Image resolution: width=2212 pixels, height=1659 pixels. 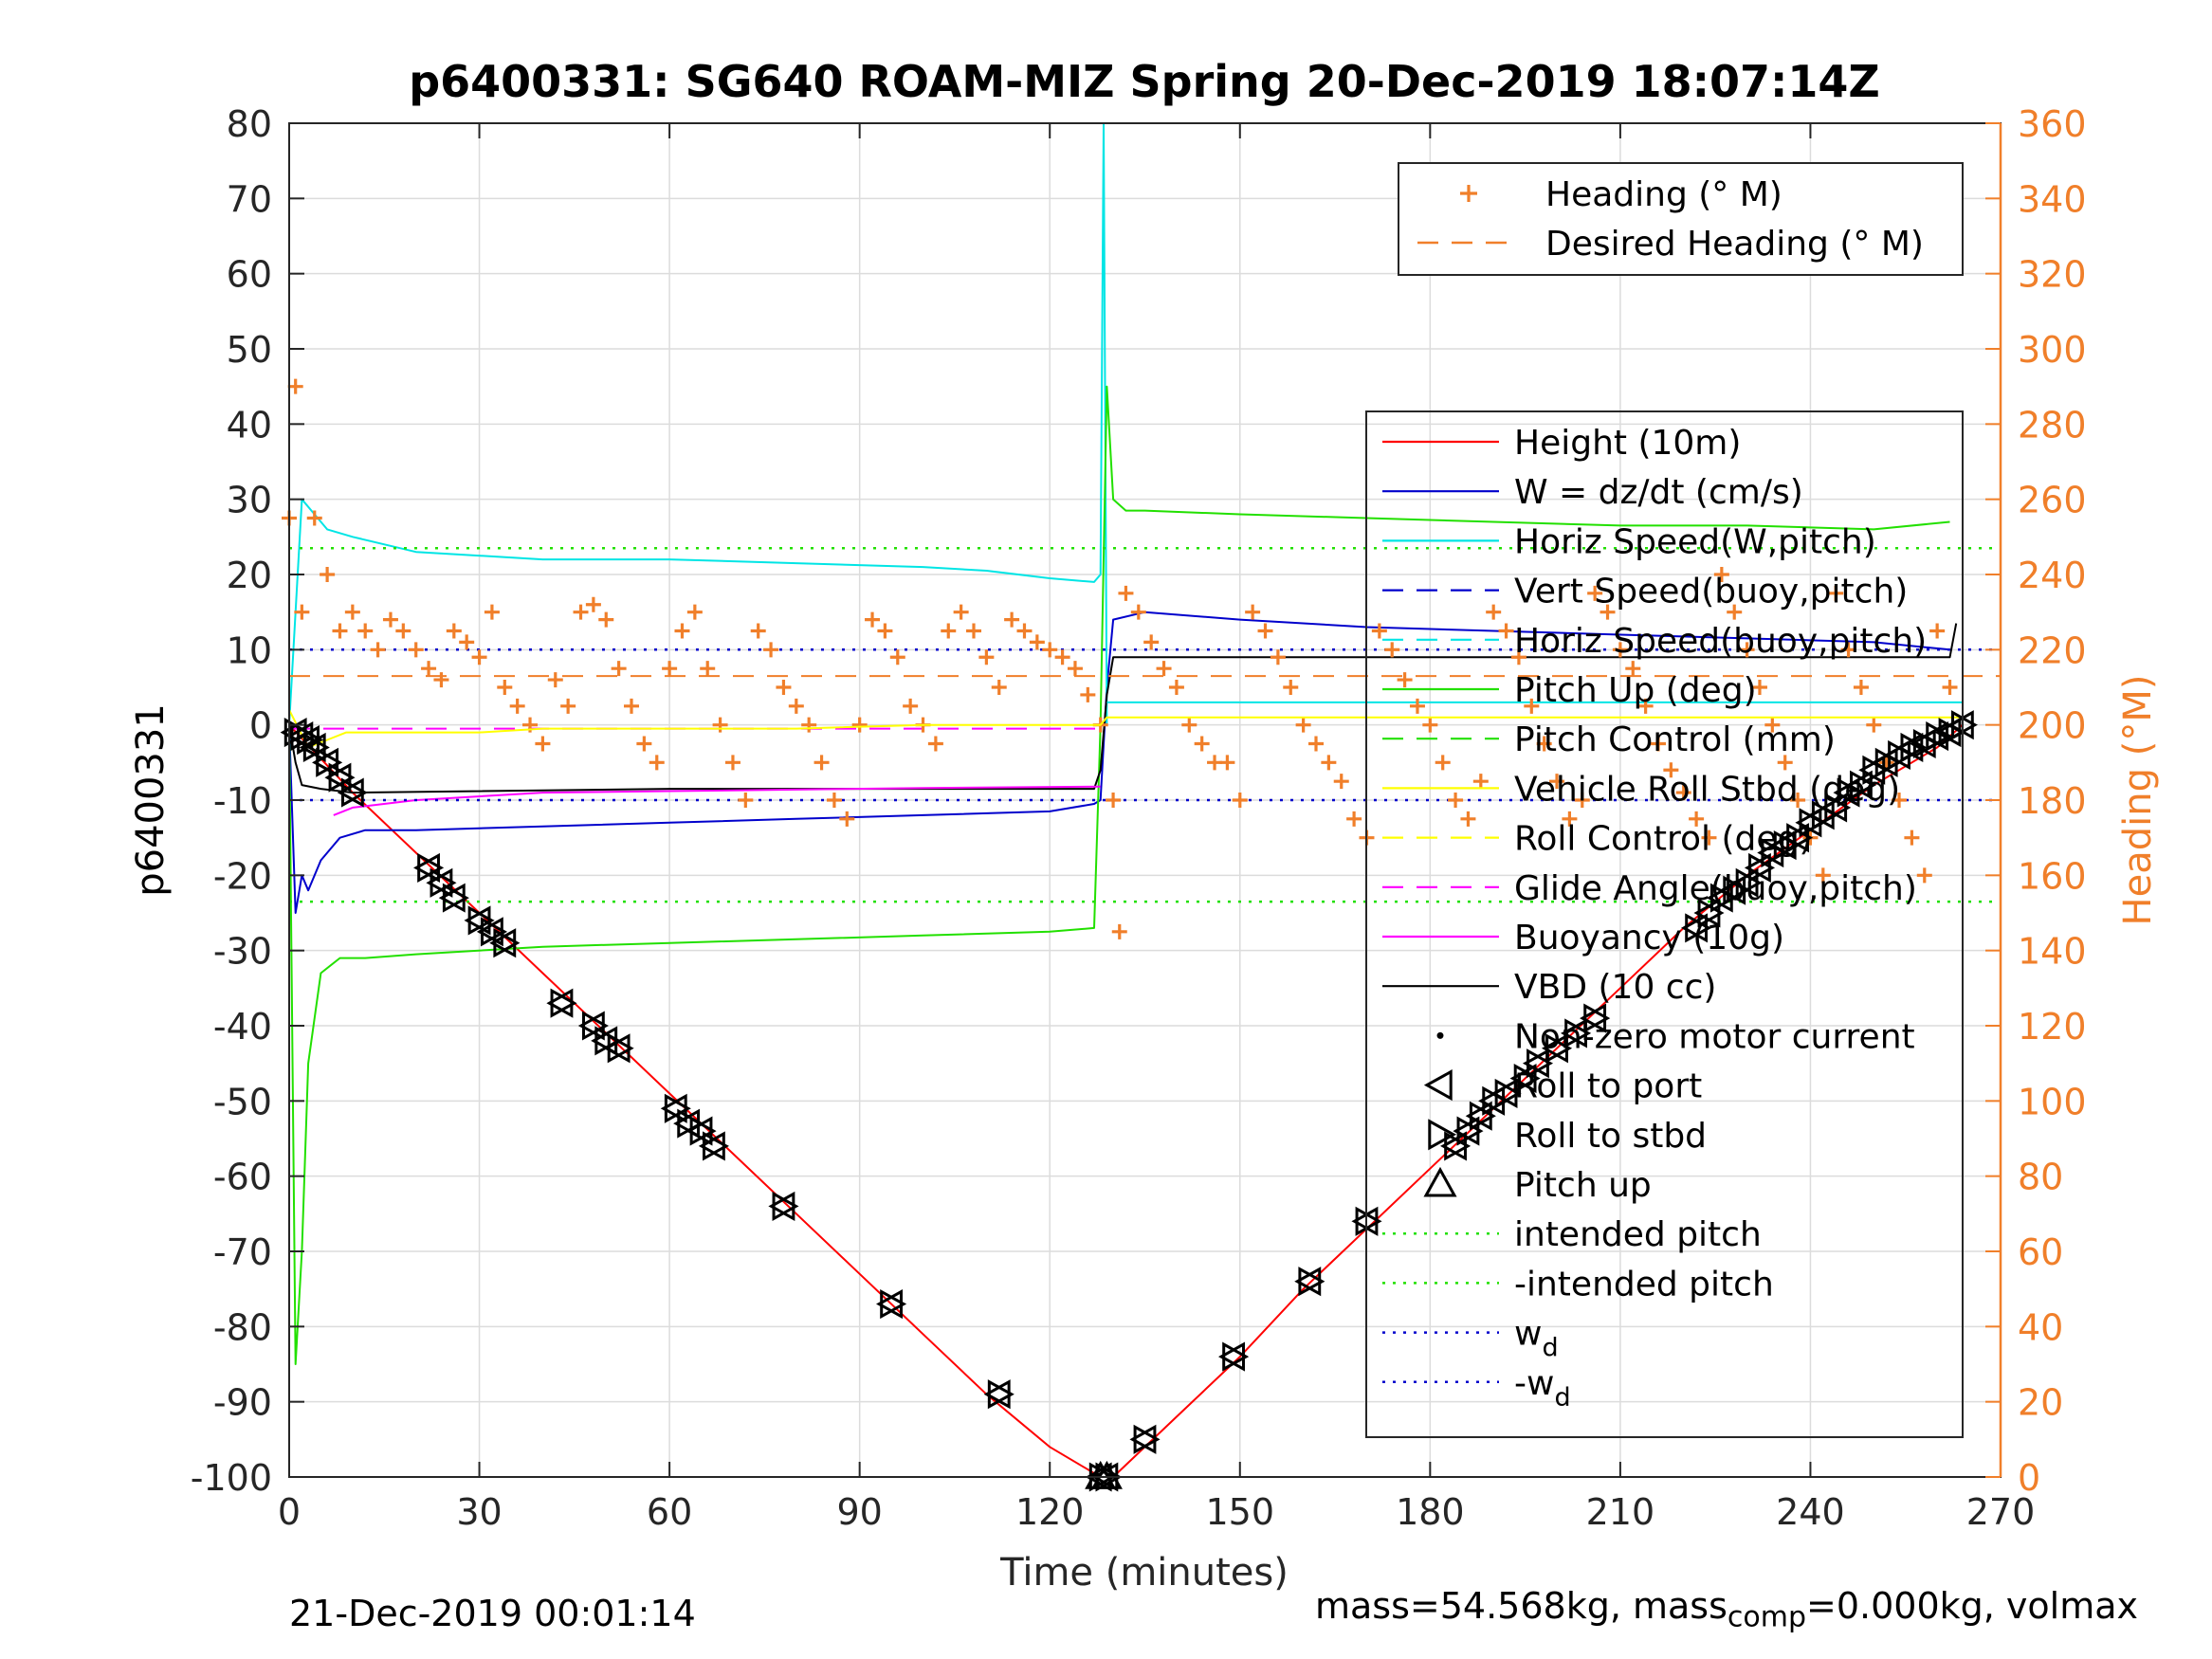 I want to click on x-tick-label: 120, so click(x=1050, y=1512).